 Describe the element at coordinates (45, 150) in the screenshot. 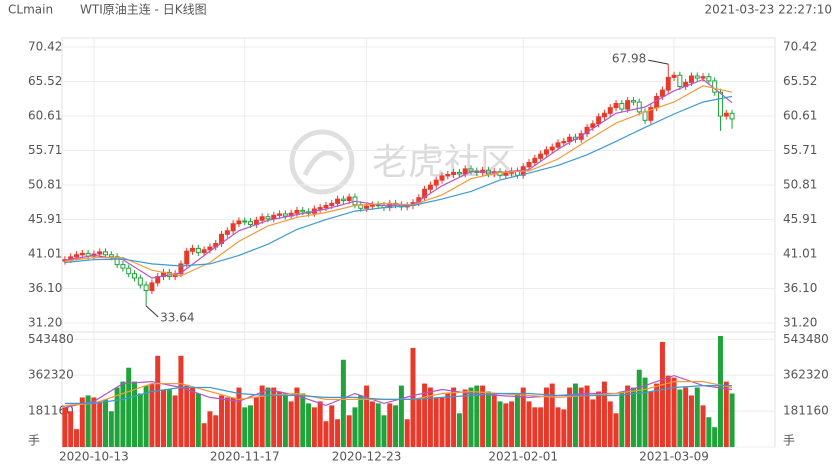

I see `y-tick-label: 55.71` at that location.